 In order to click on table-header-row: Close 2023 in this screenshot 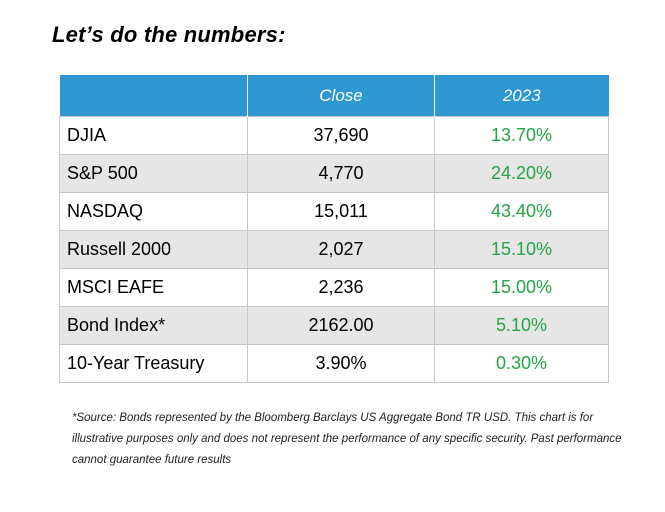, I will do `click(334, 96)`.